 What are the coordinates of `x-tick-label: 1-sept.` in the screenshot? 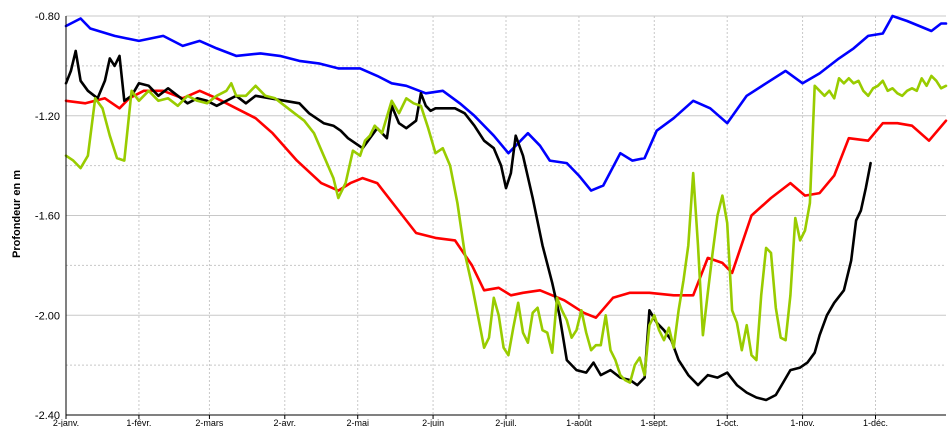 It's located at (655, 422).